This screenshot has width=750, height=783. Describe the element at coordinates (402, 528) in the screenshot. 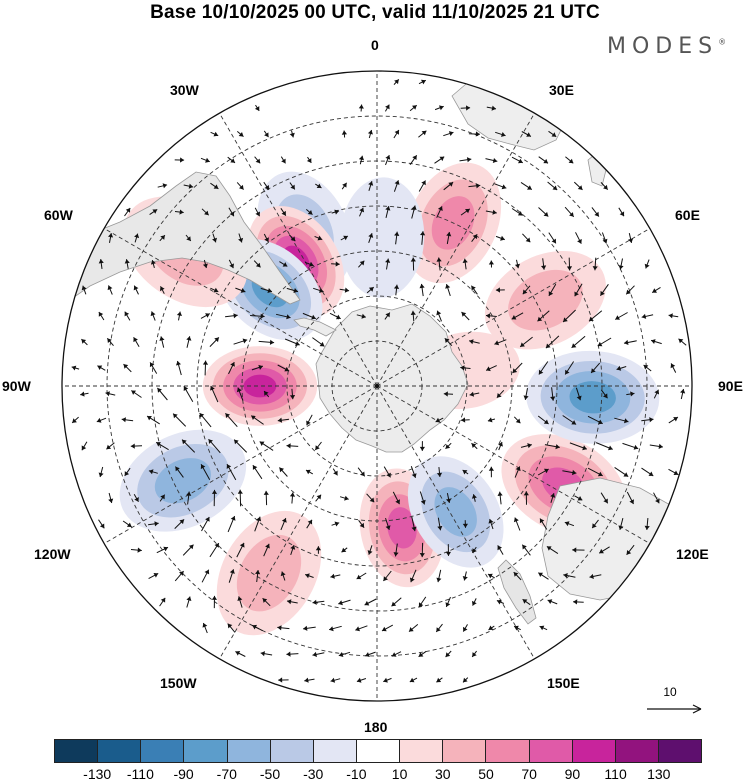

I see `anomaly-contour` at that location.